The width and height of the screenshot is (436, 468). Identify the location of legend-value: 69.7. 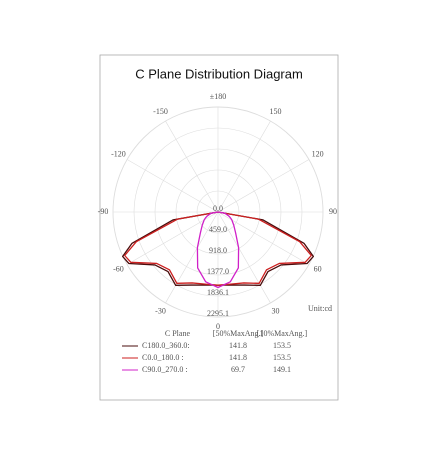
(238, 369).